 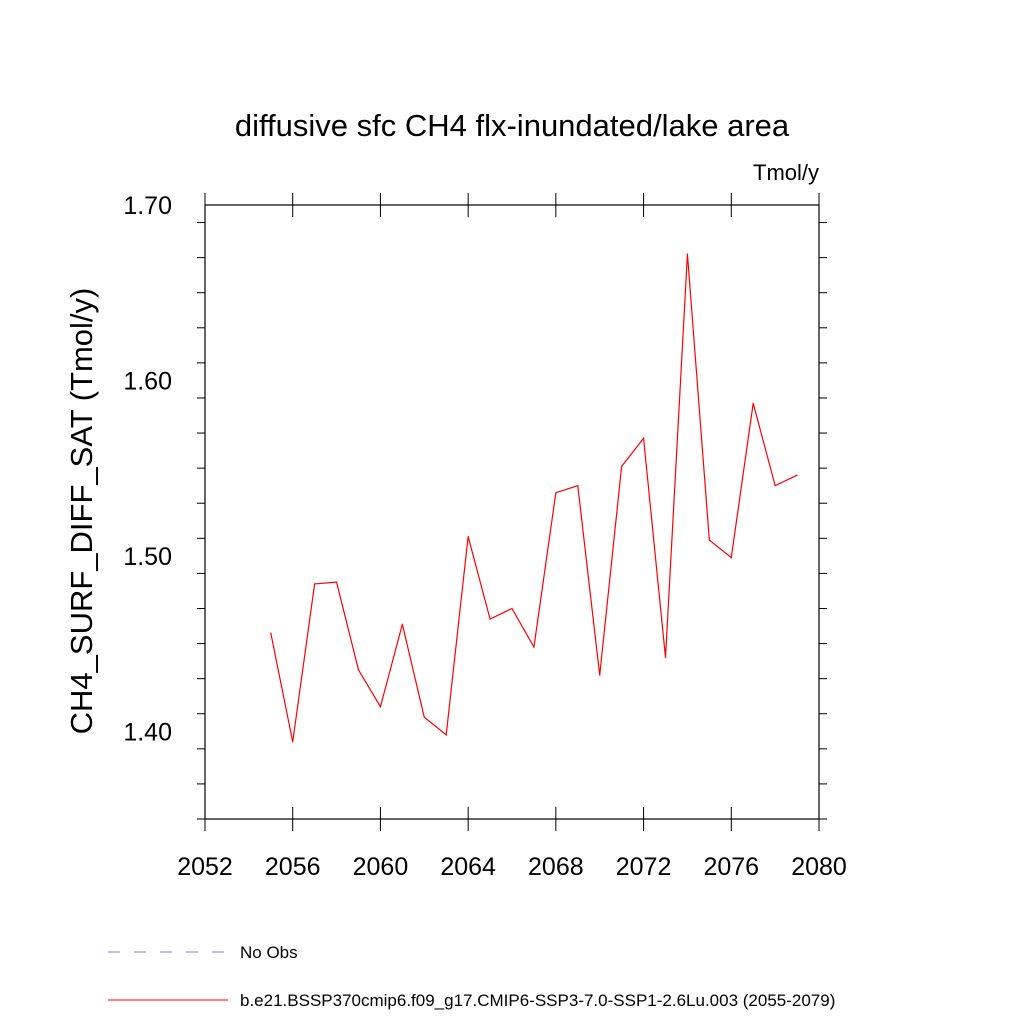 What do you see at coordinates (381, 867) in the screenshot?
I see `x-tick-label: 2060` at bounding box center [381, 867].